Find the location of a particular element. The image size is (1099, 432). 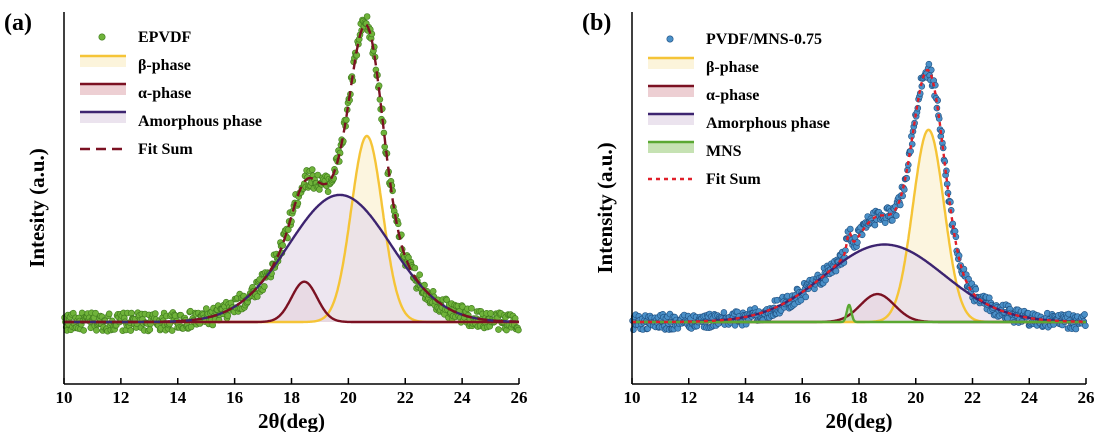

panel-label: (a) is located at coordinates (18, 23).